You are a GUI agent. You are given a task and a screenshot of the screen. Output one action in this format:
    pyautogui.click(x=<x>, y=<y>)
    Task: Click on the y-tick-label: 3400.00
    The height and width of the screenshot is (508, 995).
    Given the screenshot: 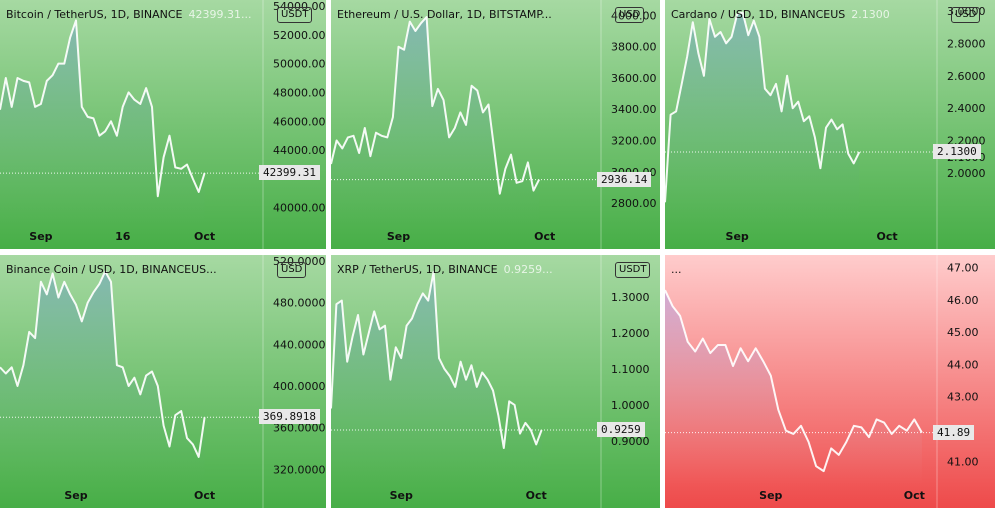 What is the action you would take?
    pyautogui.click(x=634, y=109)
    